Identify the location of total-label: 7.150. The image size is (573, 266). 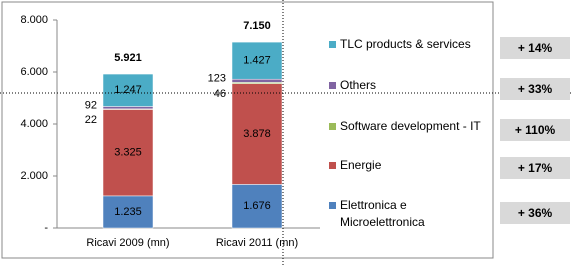
(257, 26).